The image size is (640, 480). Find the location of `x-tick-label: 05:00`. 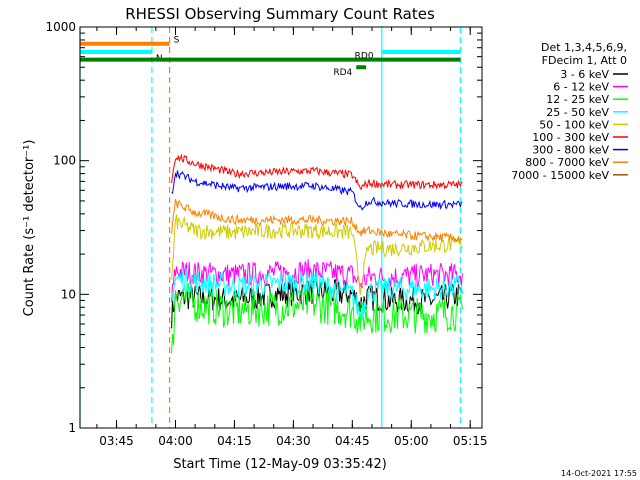

x-tick-label: 05:00 is located at coordinates (411, 441).